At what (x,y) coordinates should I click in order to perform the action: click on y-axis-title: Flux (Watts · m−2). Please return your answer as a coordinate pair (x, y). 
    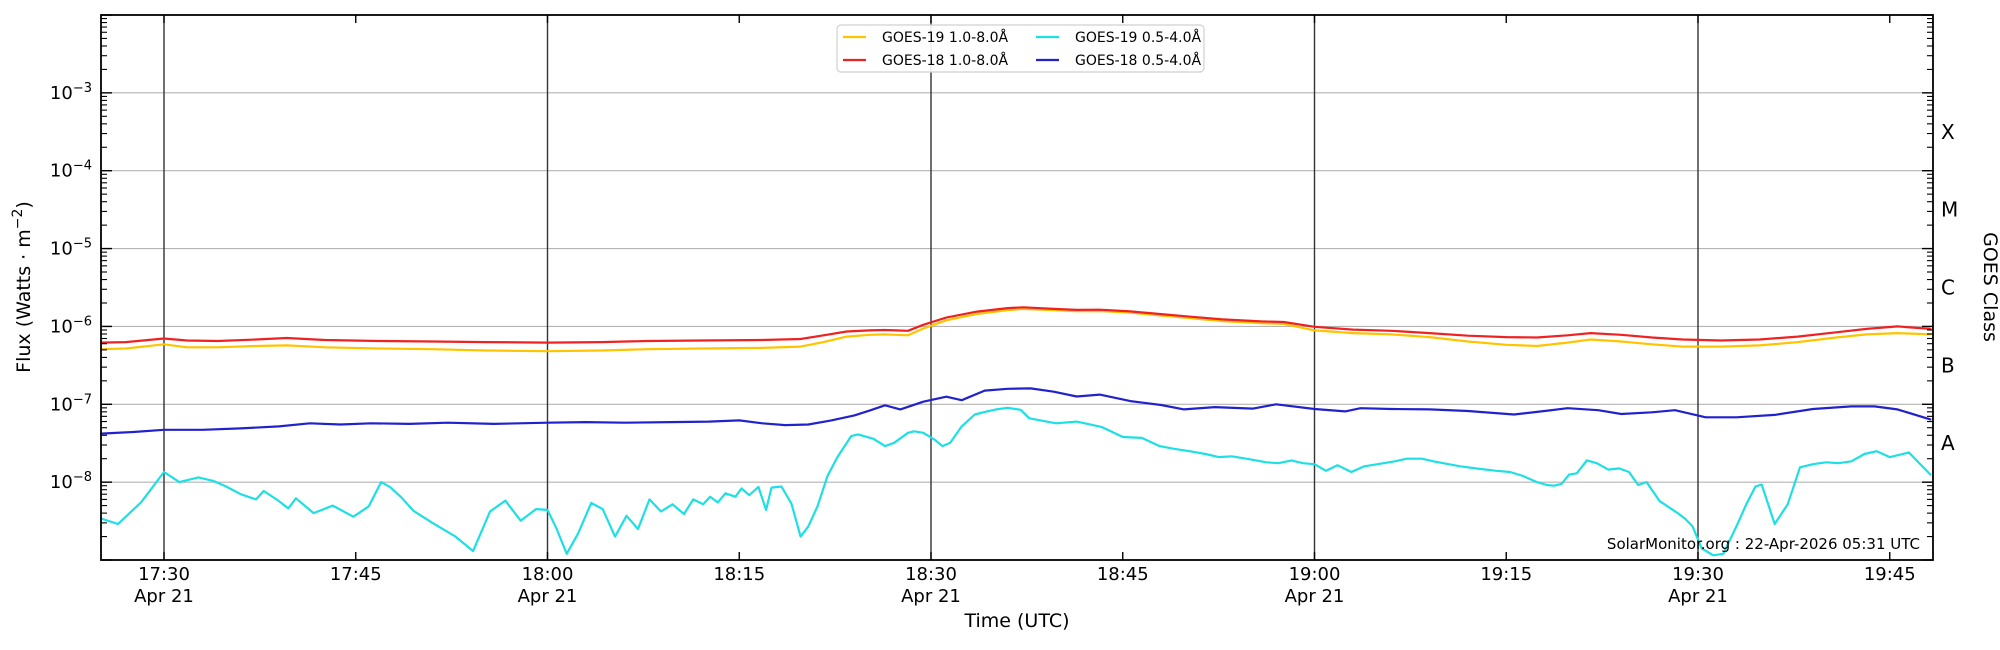
    Looking at the image, I should click on (22, 287).